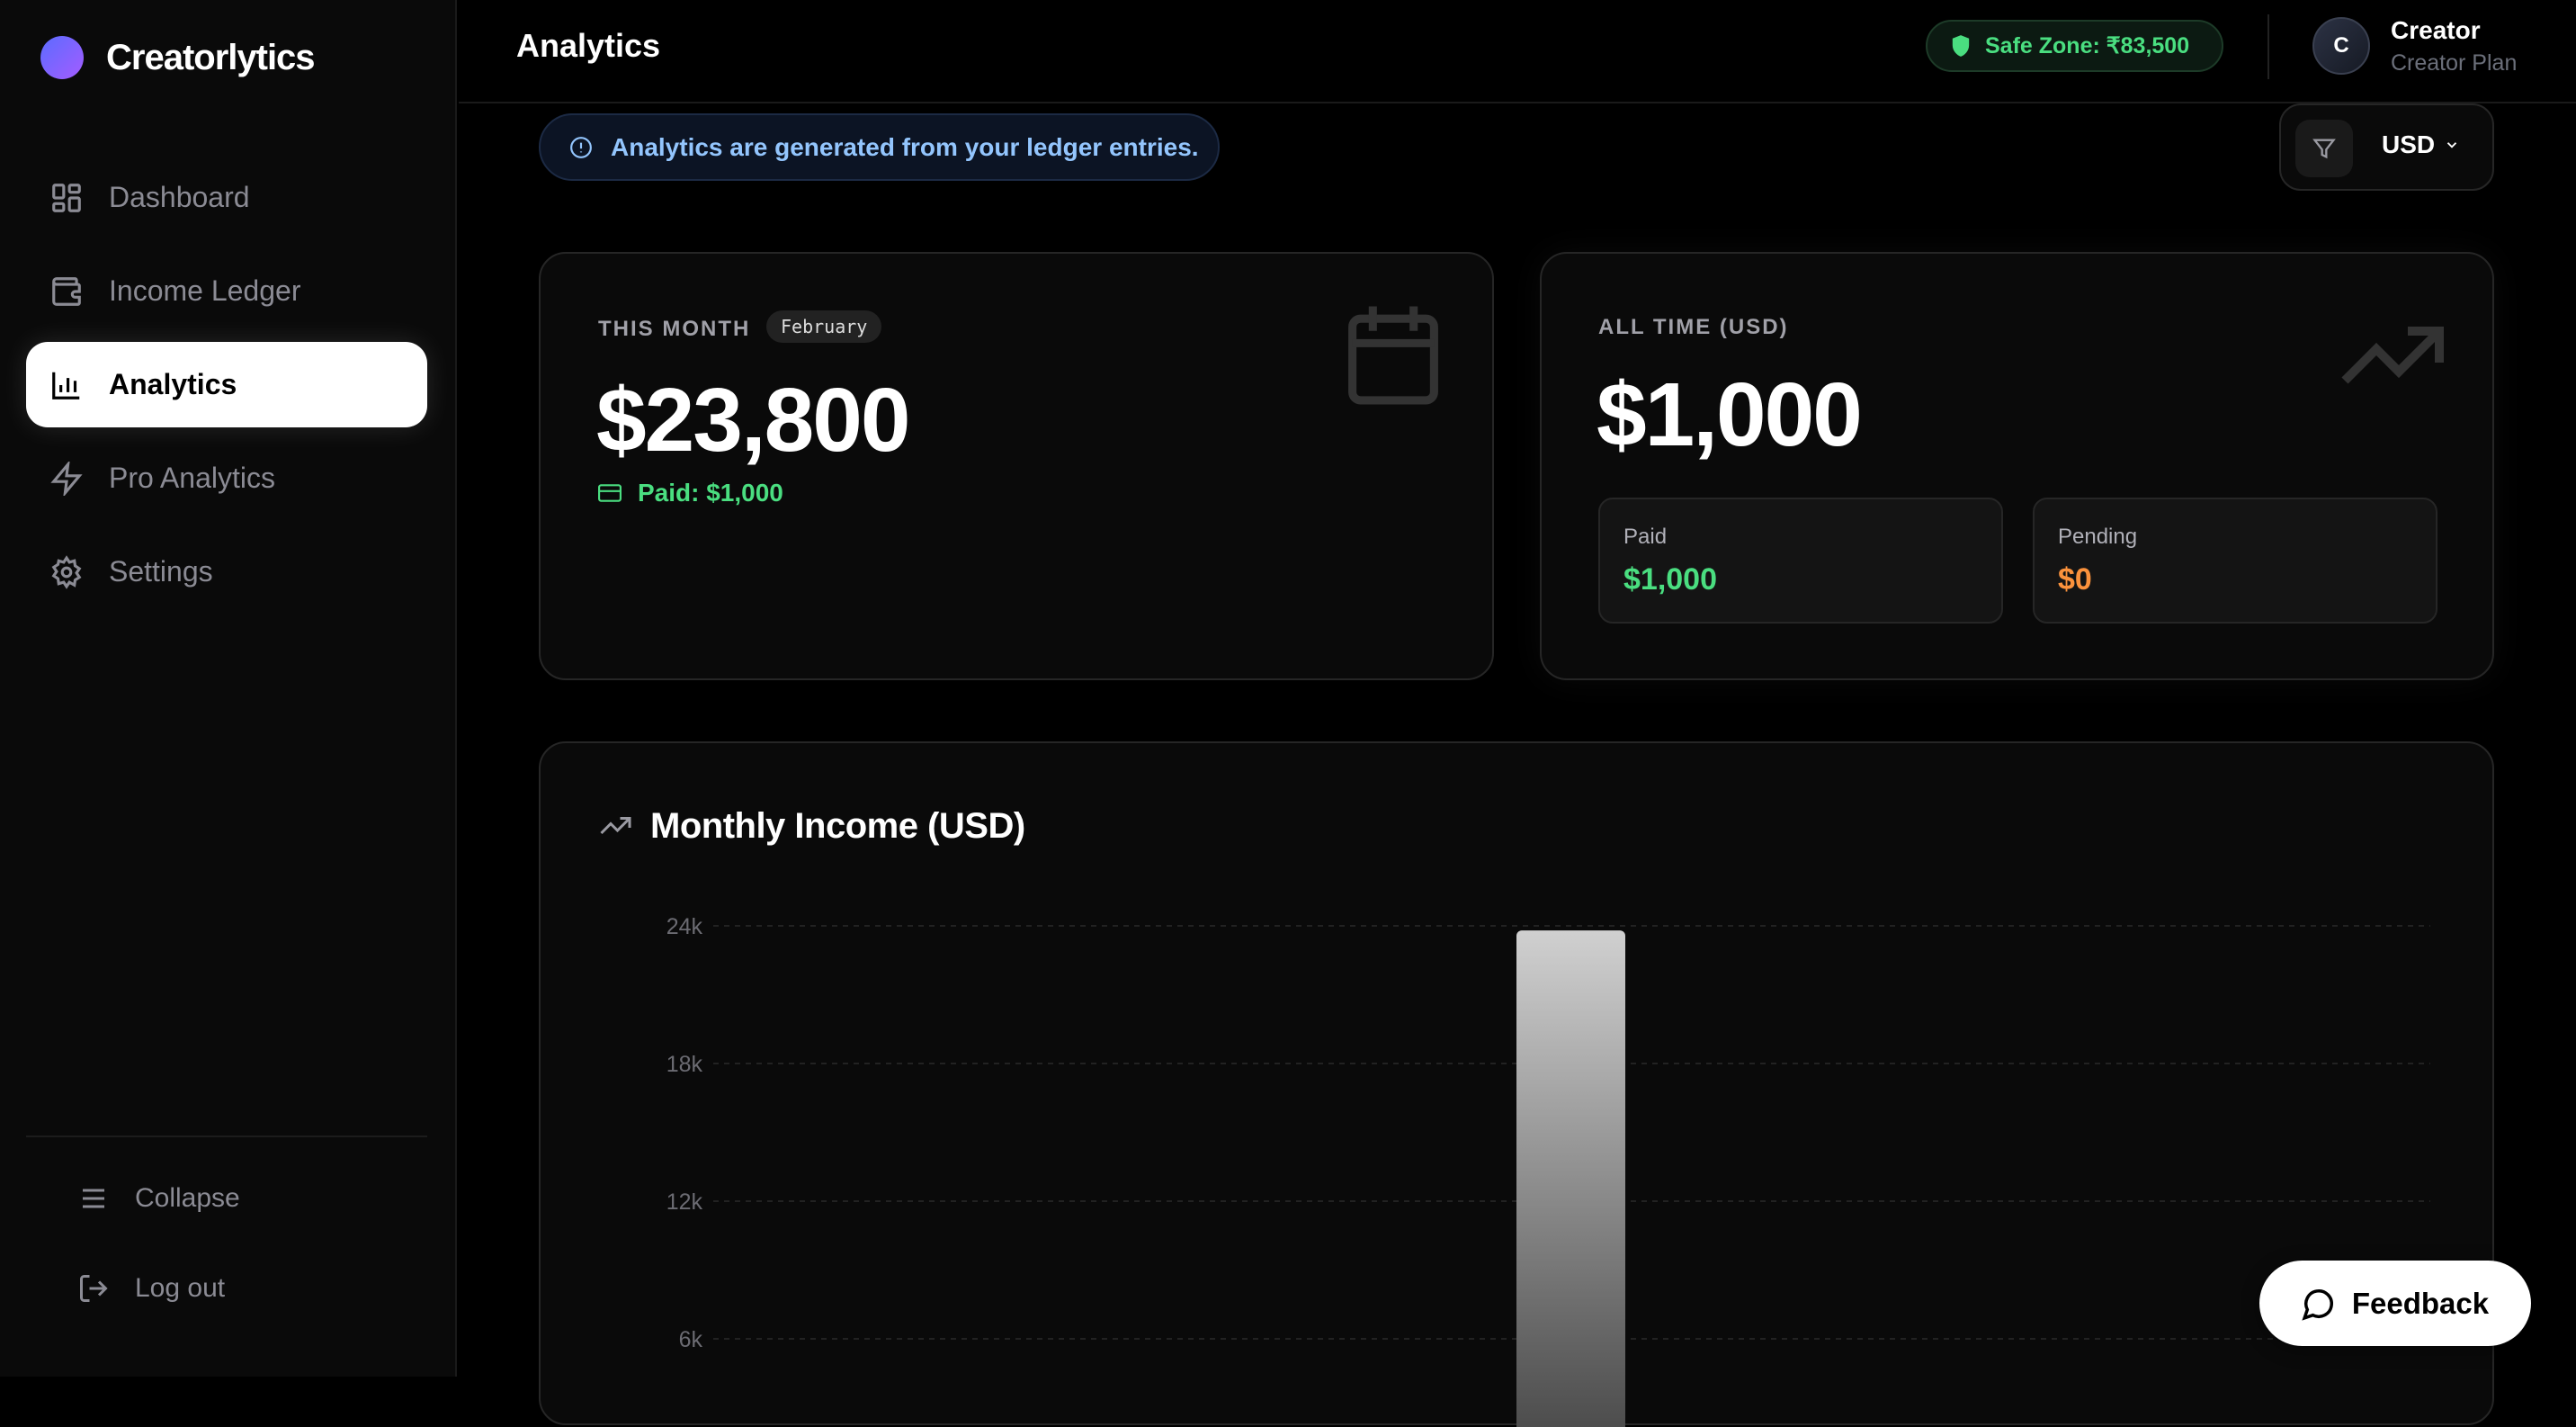 This screenshot has width=2576, height=1427. Describe the element at coordinates (173, 384) in the screenshot. I see `sidebar-item-label: Analytics` at that location.